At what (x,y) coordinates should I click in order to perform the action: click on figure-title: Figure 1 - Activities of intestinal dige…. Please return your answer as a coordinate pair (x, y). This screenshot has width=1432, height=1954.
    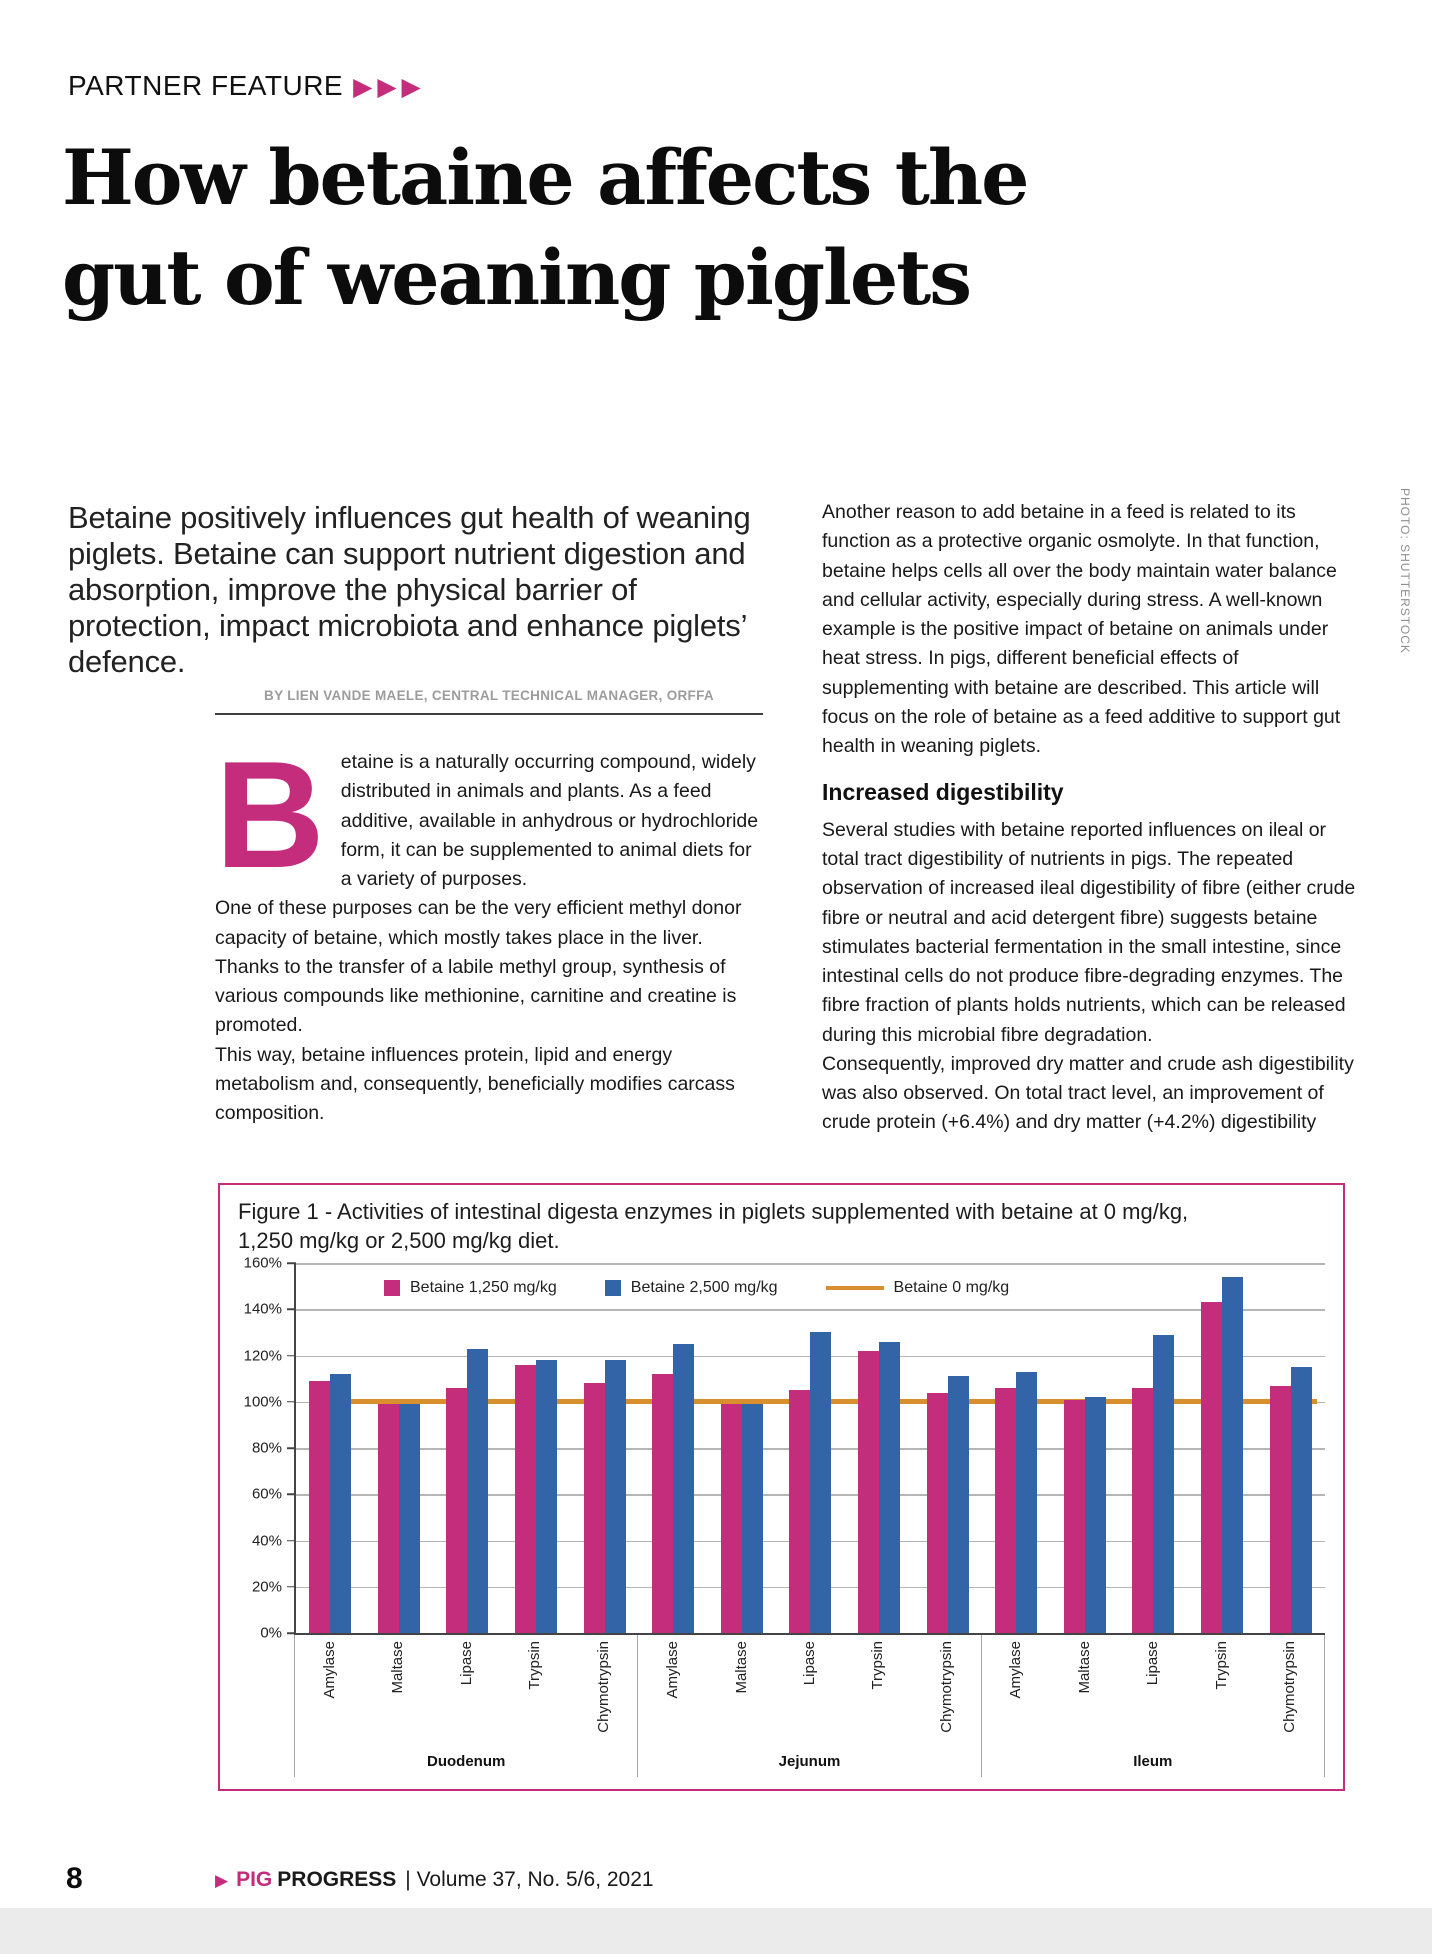
    Looking at the image, I should click on (713, 1226).